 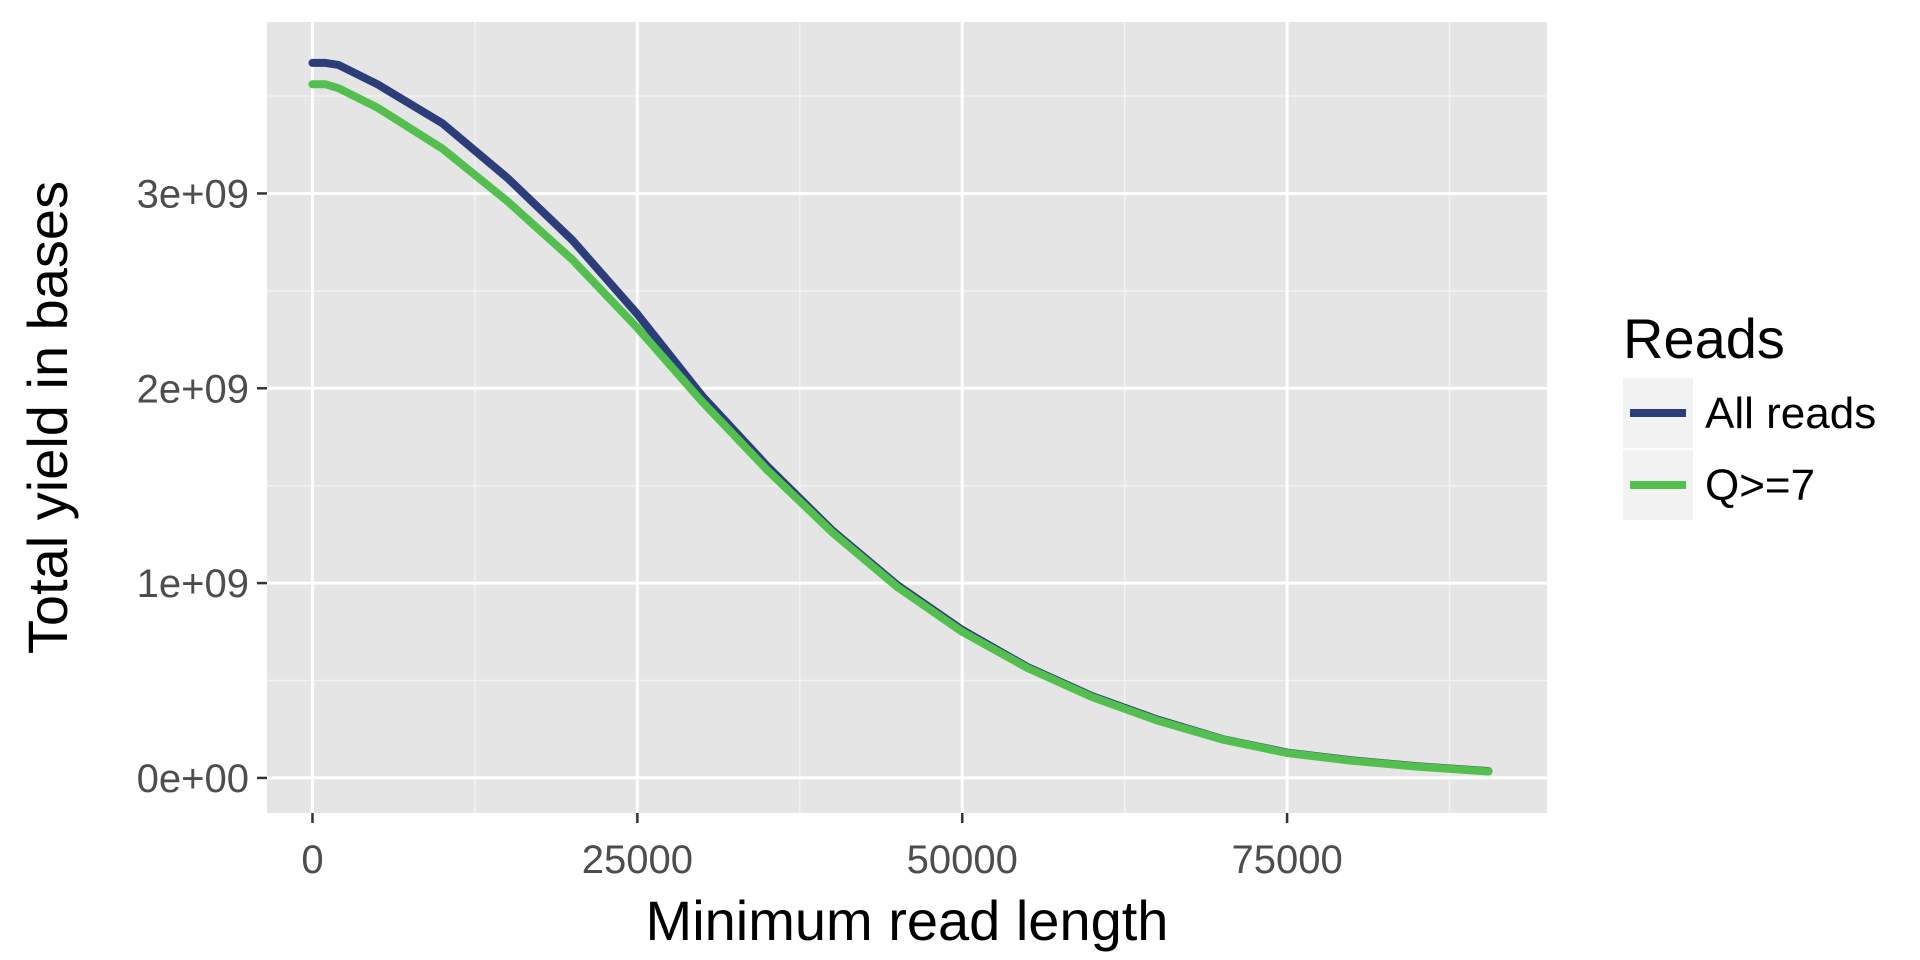 What do you see at coordinates (1286, 860) in the screenshot?
I see `x-tick-label: 75000` at bounding box center [1286, 860].